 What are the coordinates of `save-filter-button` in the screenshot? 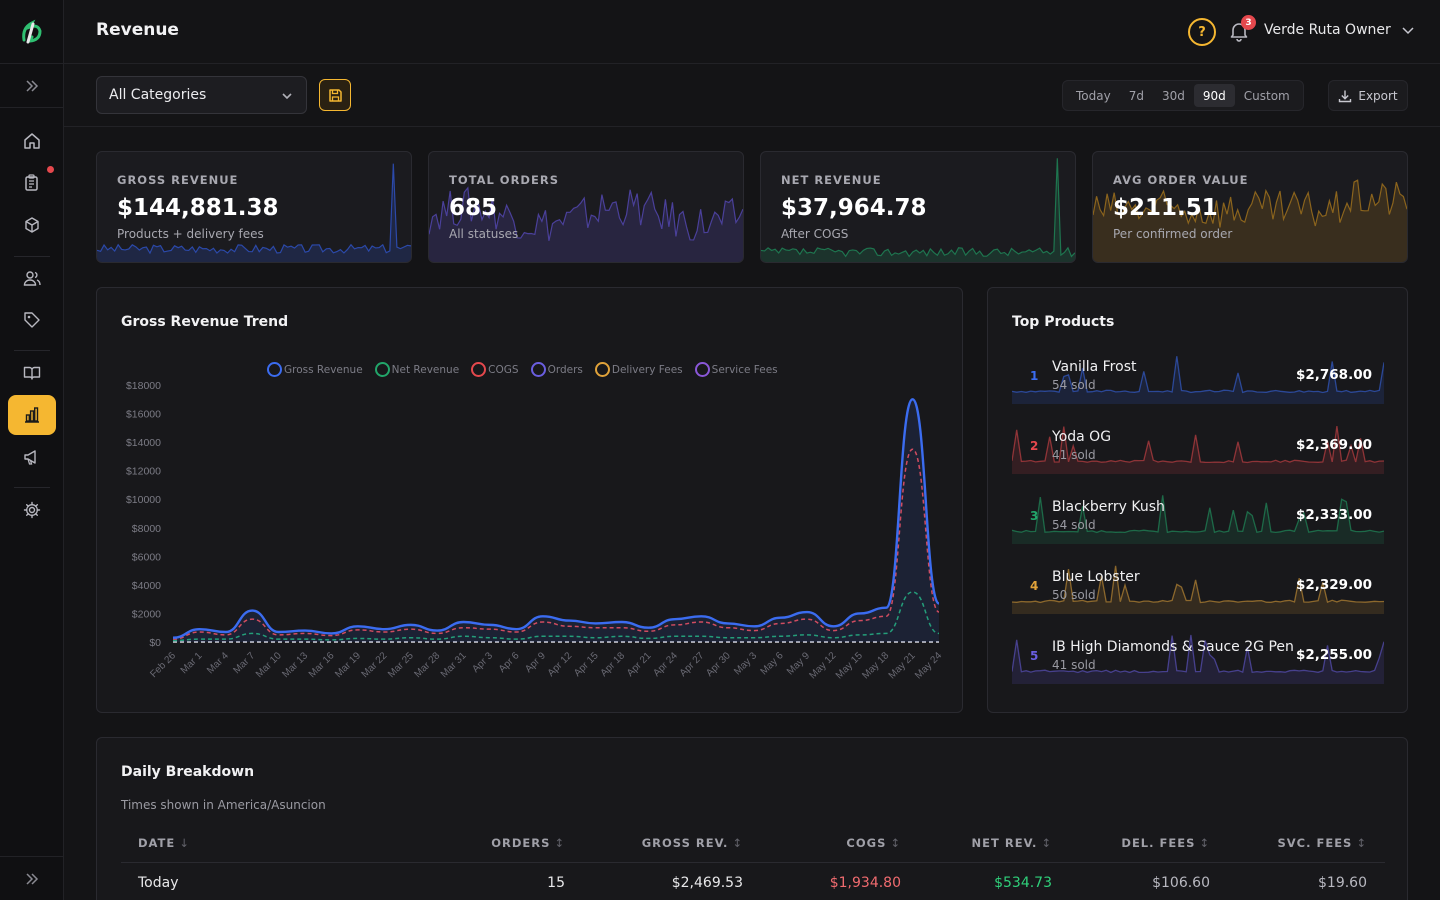 It's located at (335, 95).